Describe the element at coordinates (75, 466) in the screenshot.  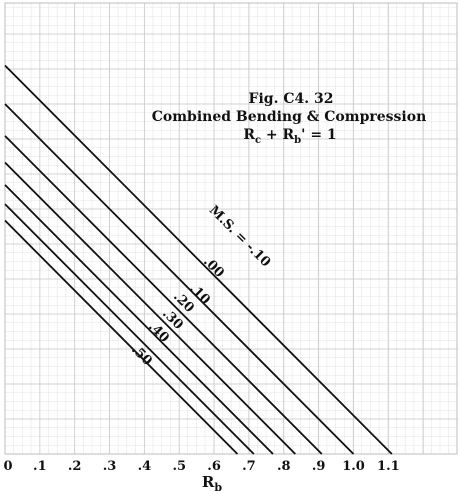
I see `x-tick-label: .2` at that location.